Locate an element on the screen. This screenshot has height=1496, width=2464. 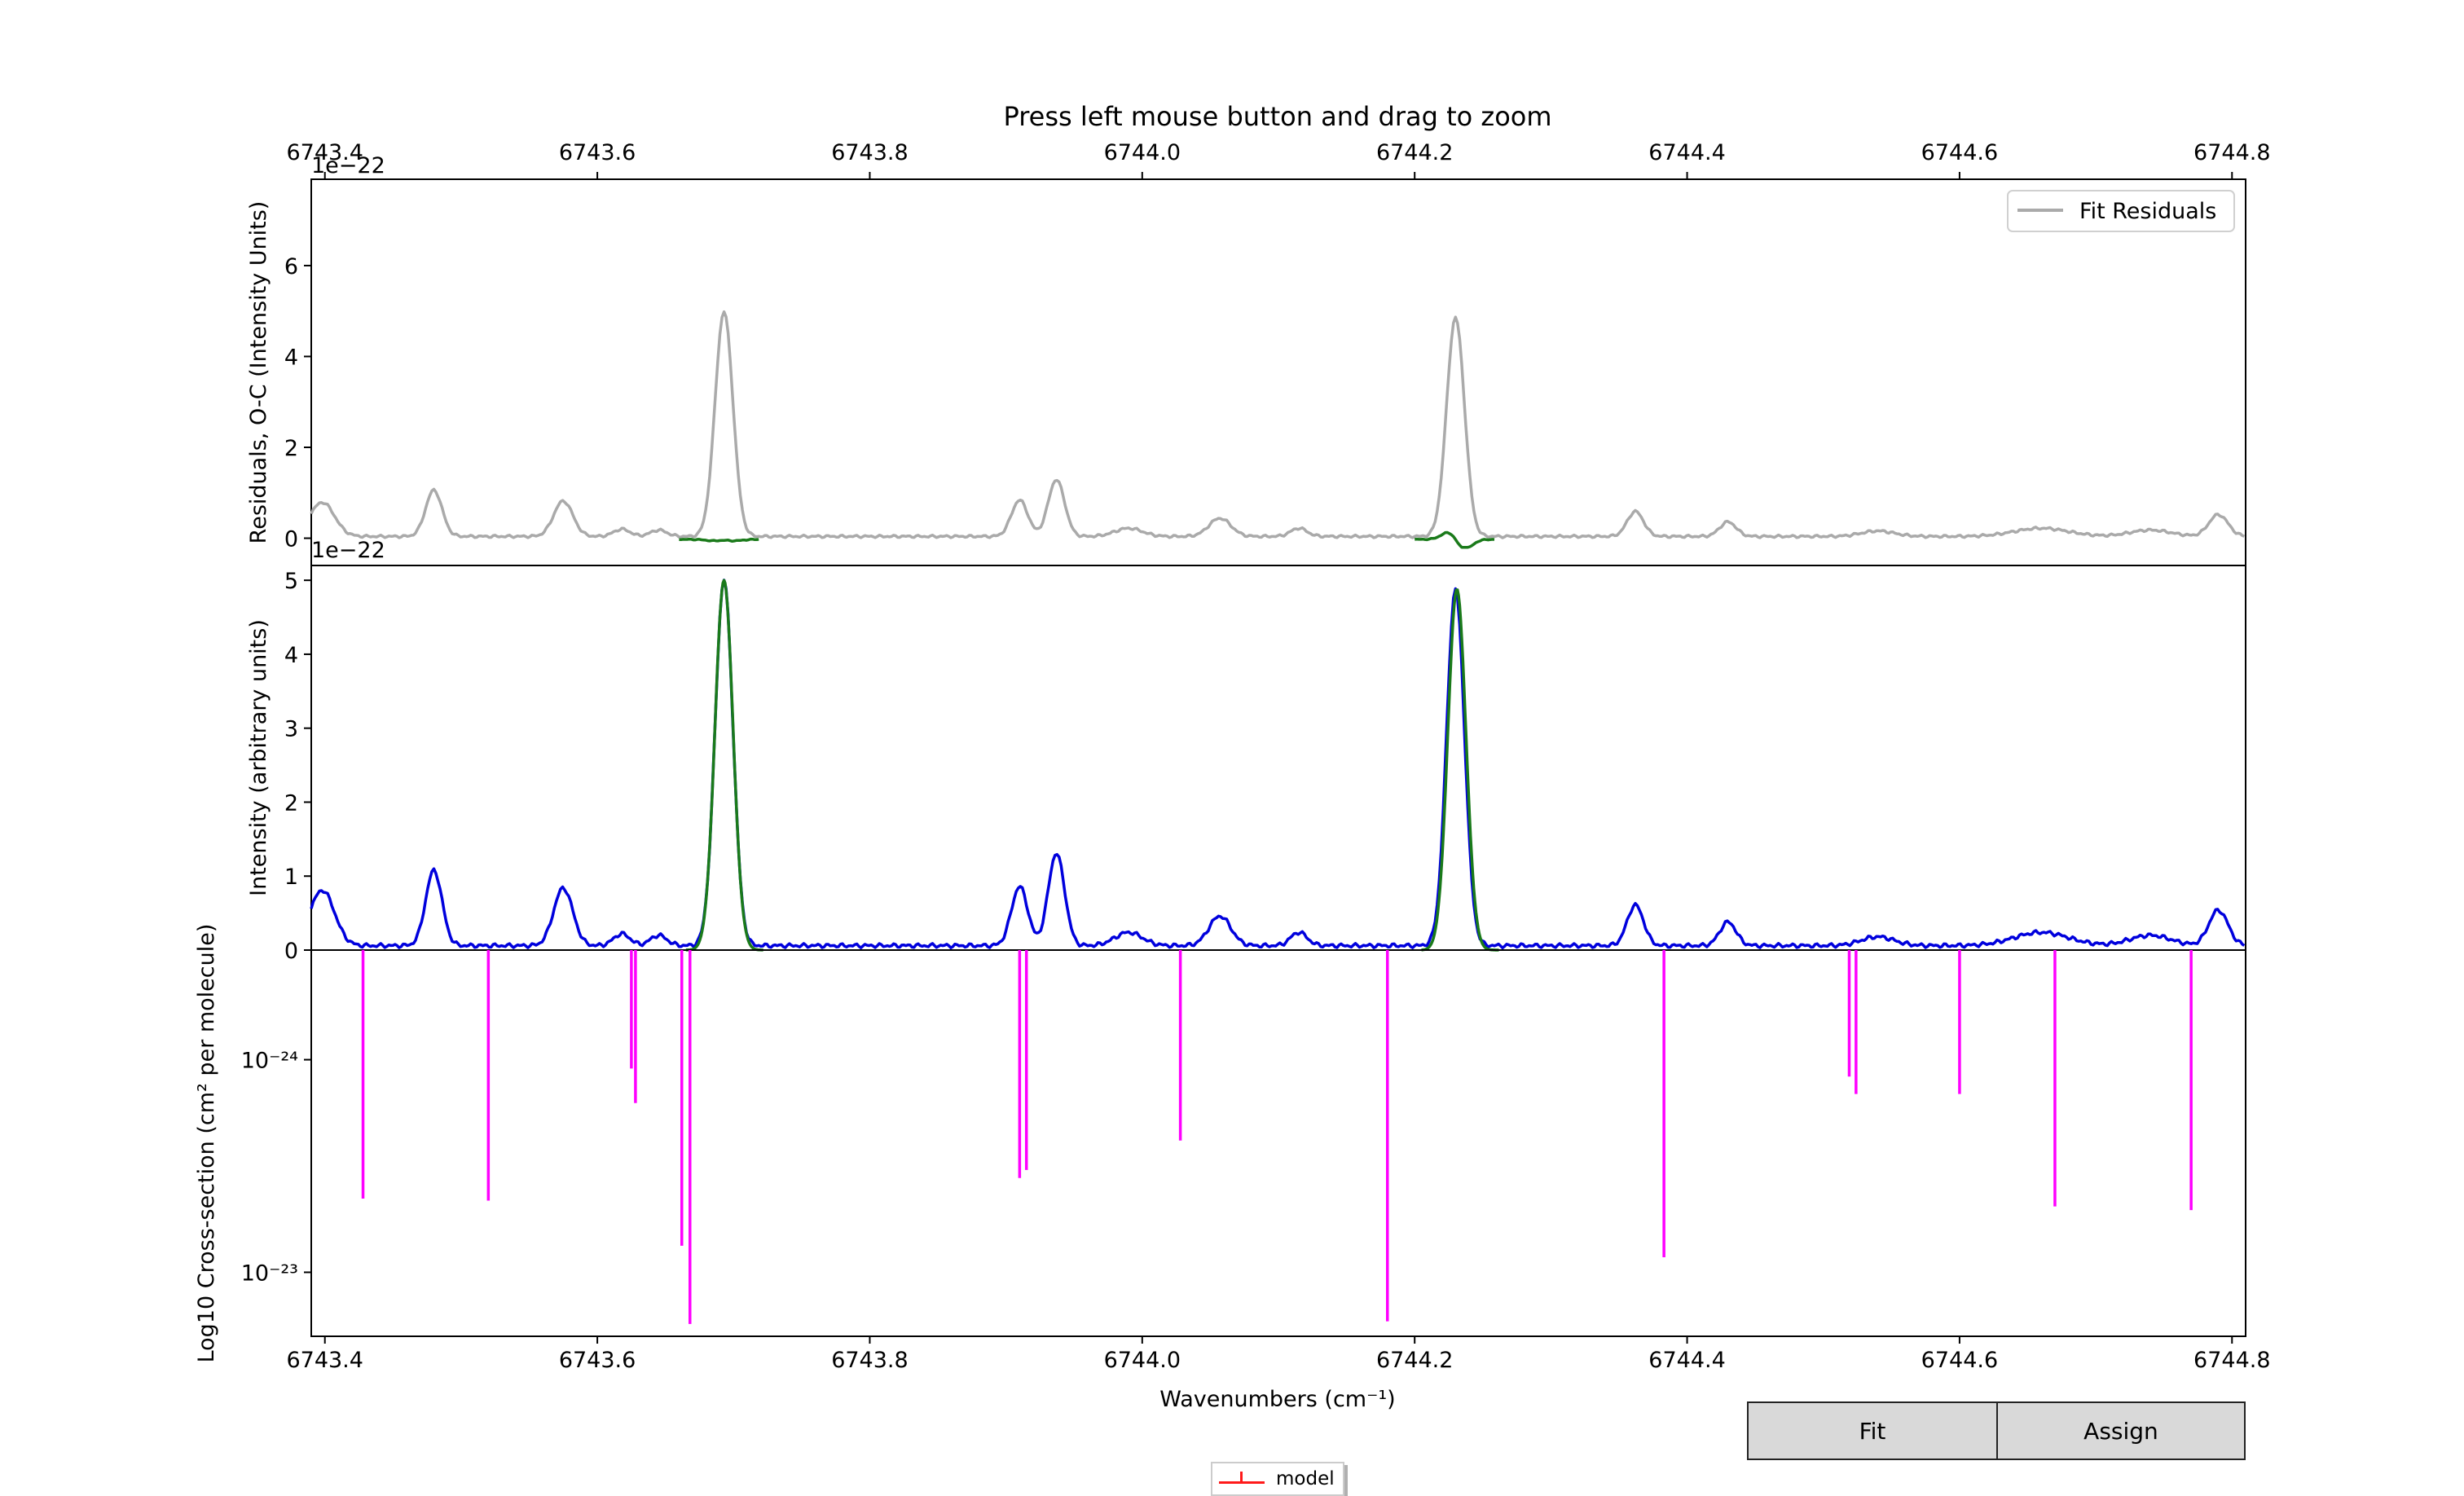
x-tick-label-bottom: 6744.8 is located at coordinates (2231, 1360).